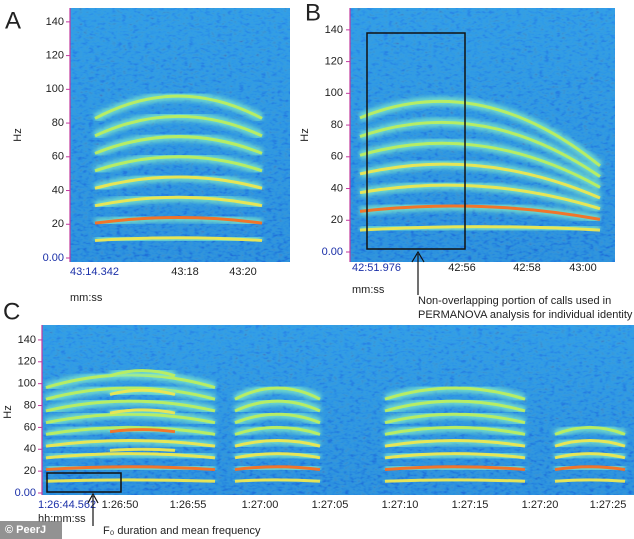 The image size is (634, 539). Describe the element at coordinates (67, 505) in the screenshot. I see `x-tick-label: 1:26:44.562` at that location.